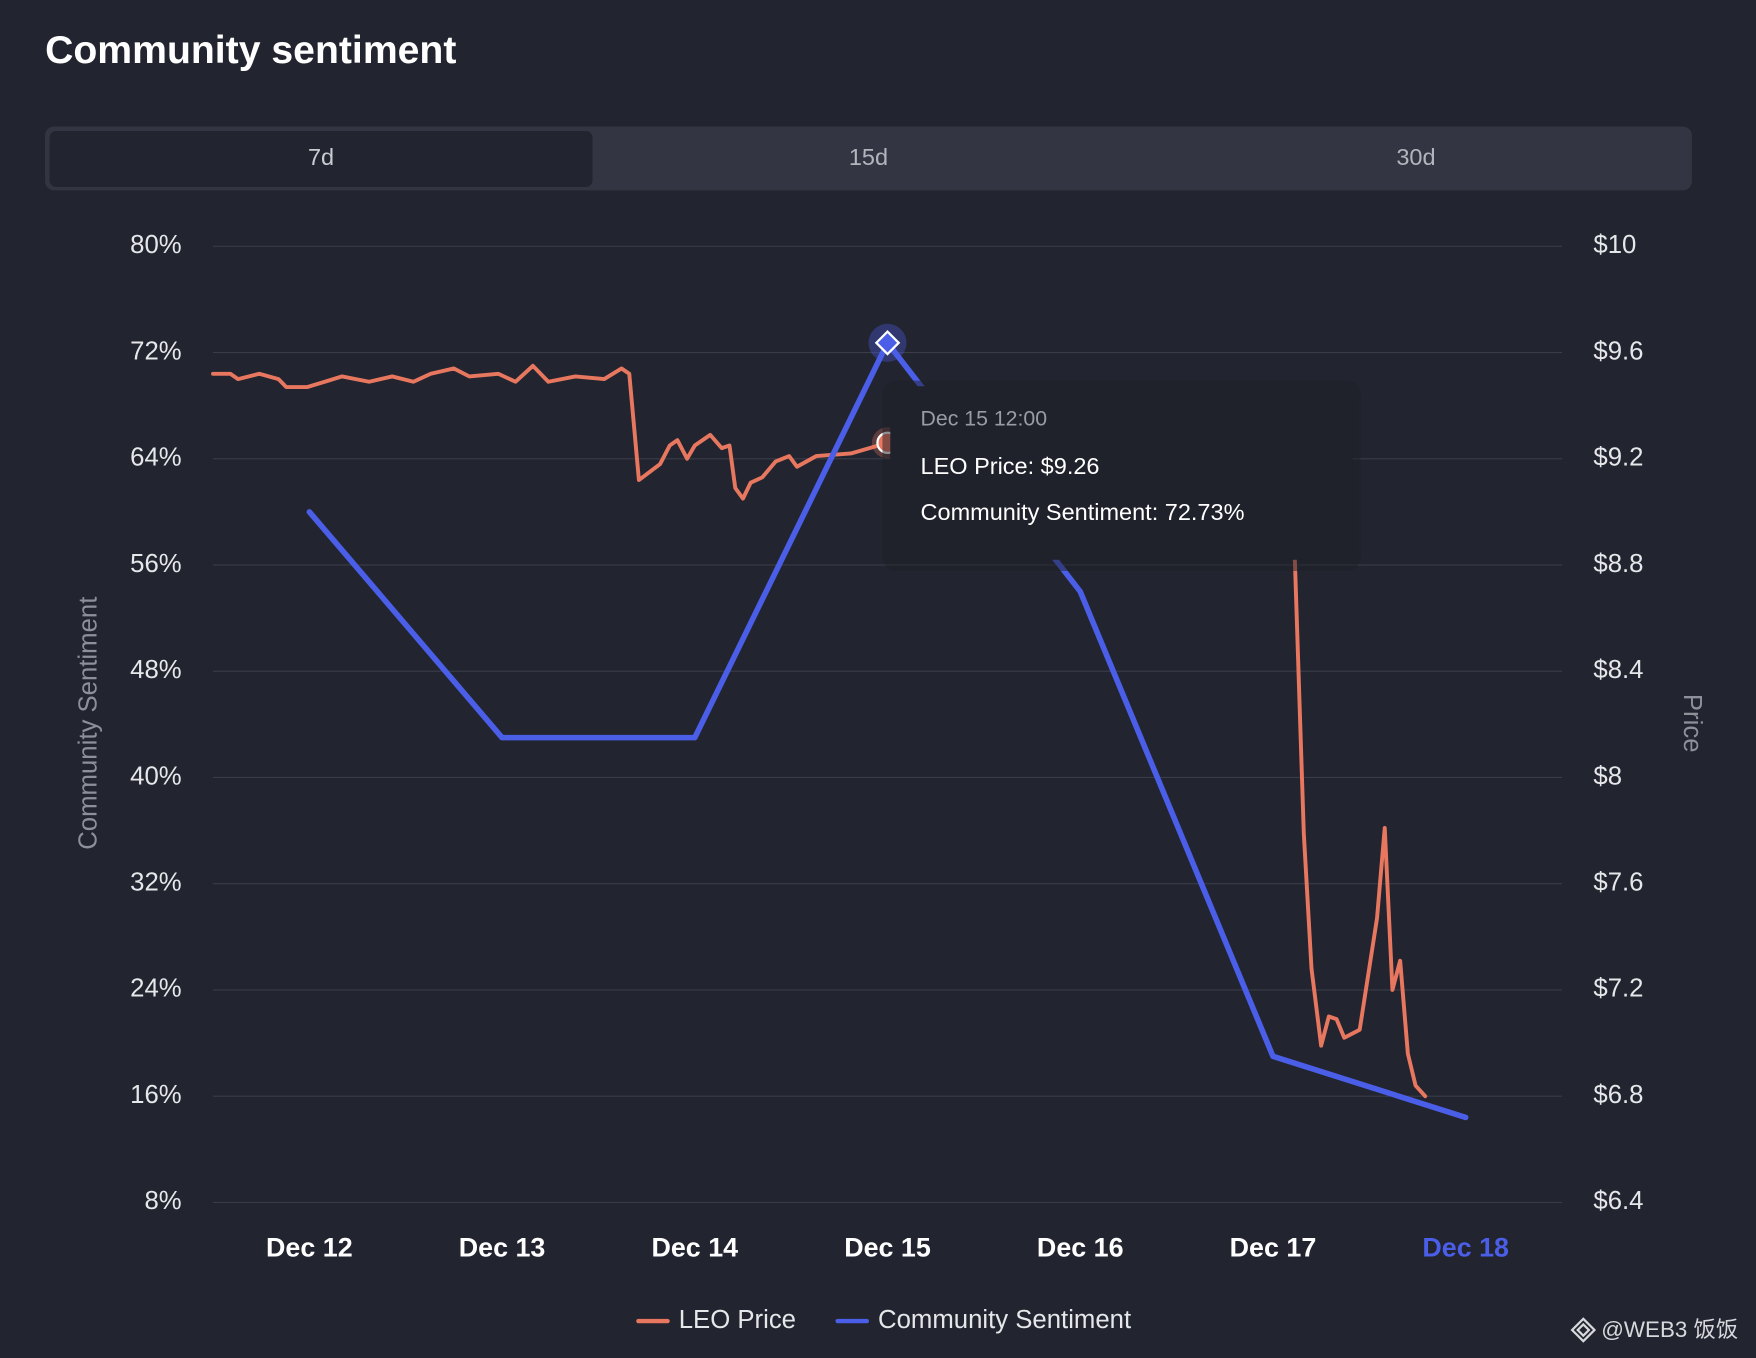 This screenshot has width=1756, height=1358. Describe the element at coordinates (1004, 1320) in the screenshot. I see `legend-label: Community Sentiment` at that location.